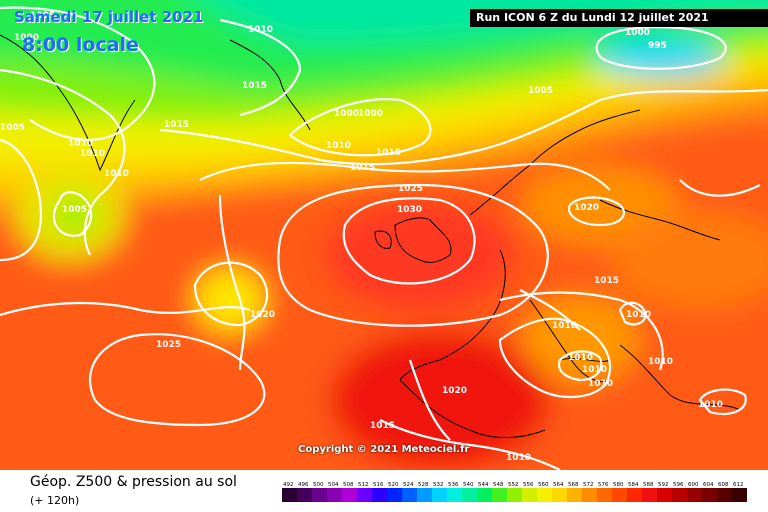 The image size is (768, 512). What do you see at coordinates (454, 391) in the screenshot?
I see `isobar-label-1020-iberia: 1020` at bounding box center [454, 391].